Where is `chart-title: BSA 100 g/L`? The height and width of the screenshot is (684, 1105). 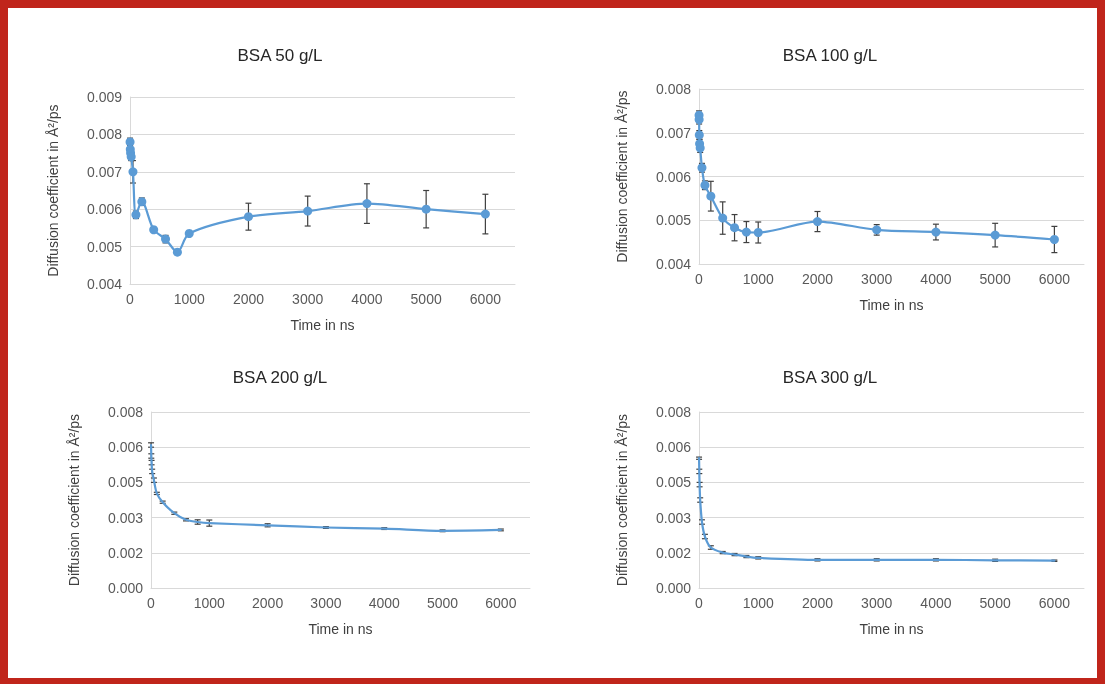
chart-title: BSA 100 g/L is located at coordinates (830, 55).